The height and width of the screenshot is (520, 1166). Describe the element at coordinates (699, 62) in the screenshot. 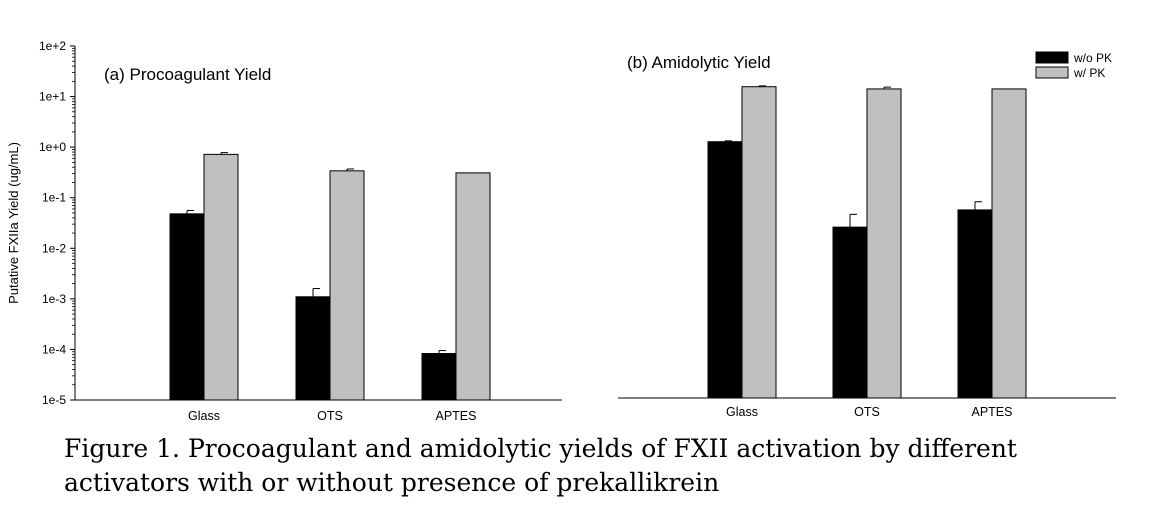

I see `panel-title: (b) Amidolytic Yield` at that location.